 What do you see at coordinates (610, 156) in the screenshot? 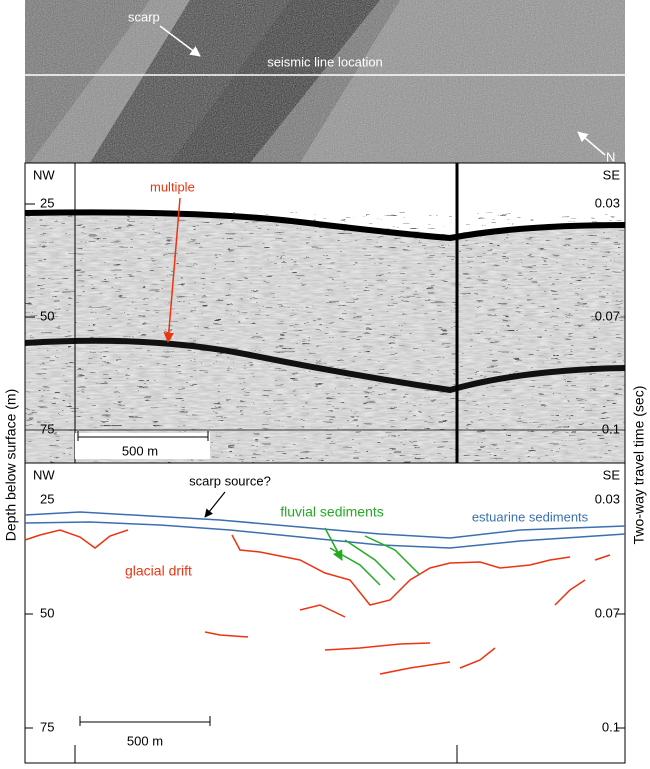
I see `label: N` at bounding box center [610, 156].